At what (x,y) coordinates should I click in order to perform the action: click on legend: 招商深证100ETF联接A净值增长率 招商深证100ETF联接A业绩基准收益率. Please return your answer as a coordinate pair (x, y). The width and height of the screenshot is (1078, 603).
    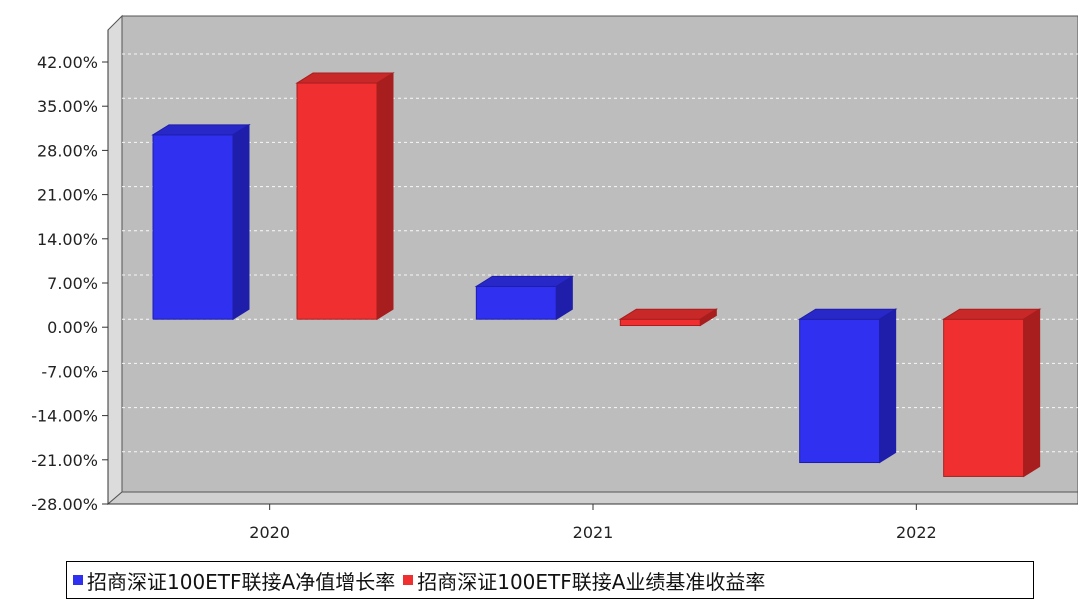
    Looking at the image, I should click on (550, 580).